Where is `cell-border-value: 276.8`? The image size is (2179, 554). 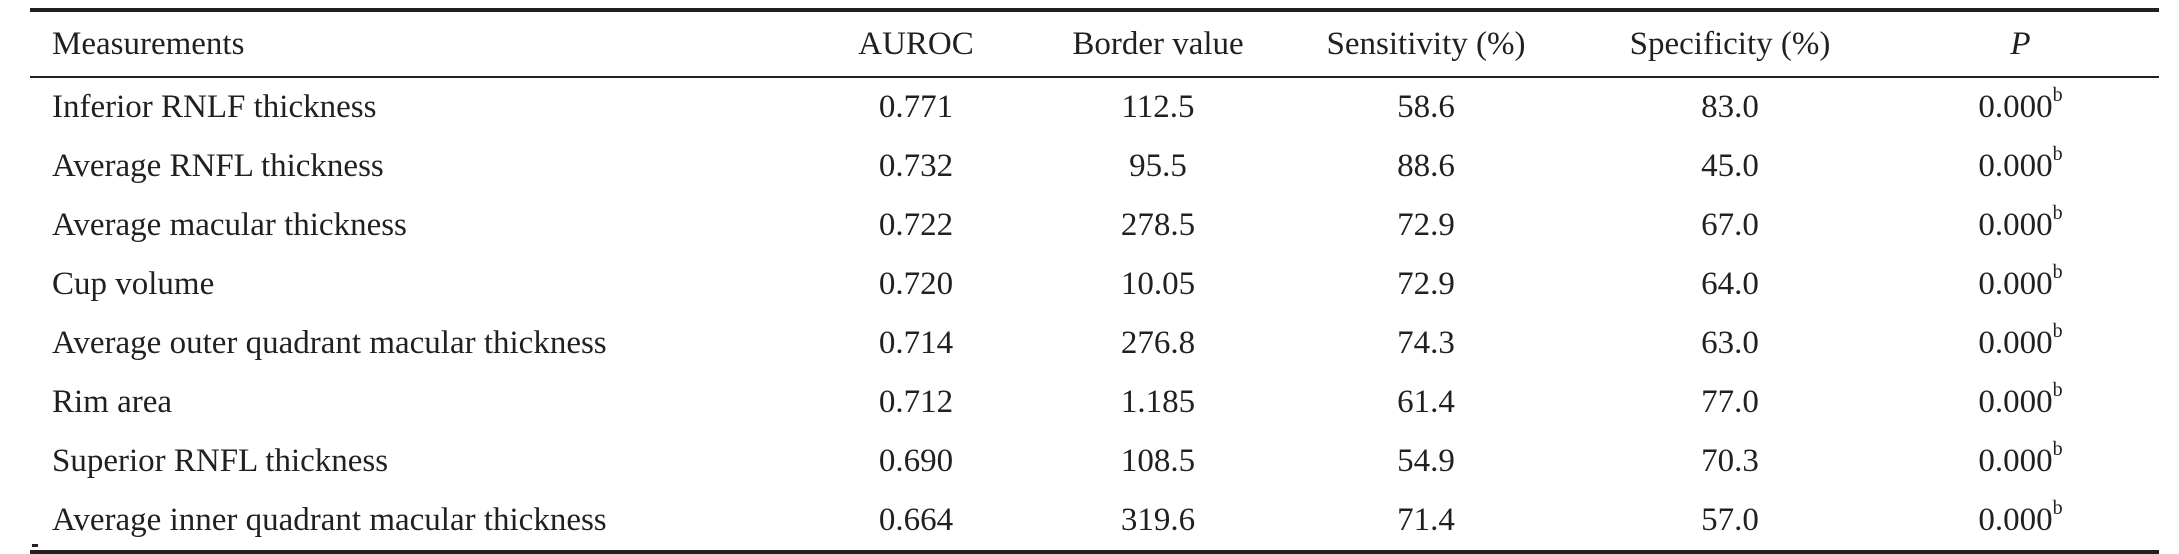 cell-border-value: 276.8 is located at coordinates (1158, 343).